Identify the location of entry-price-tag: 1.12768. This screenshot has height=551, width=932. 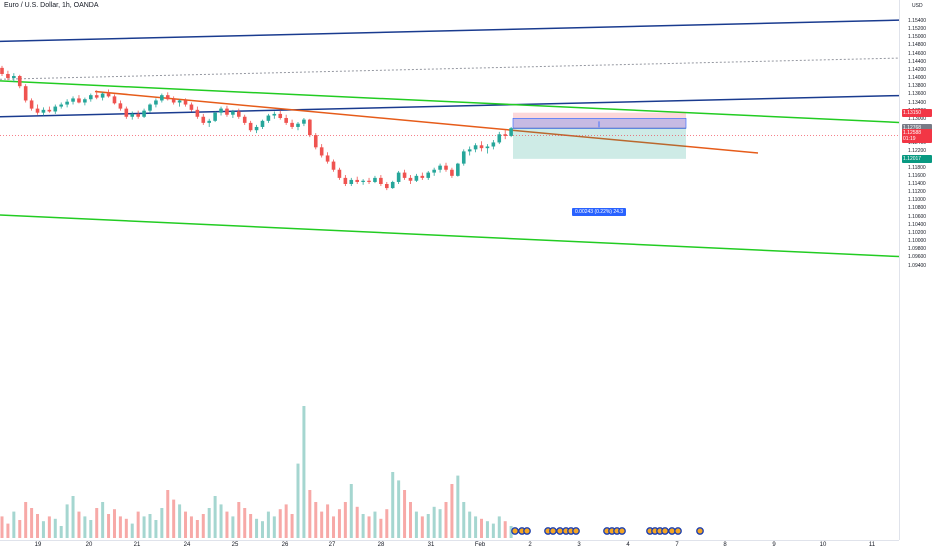
(917, 128).